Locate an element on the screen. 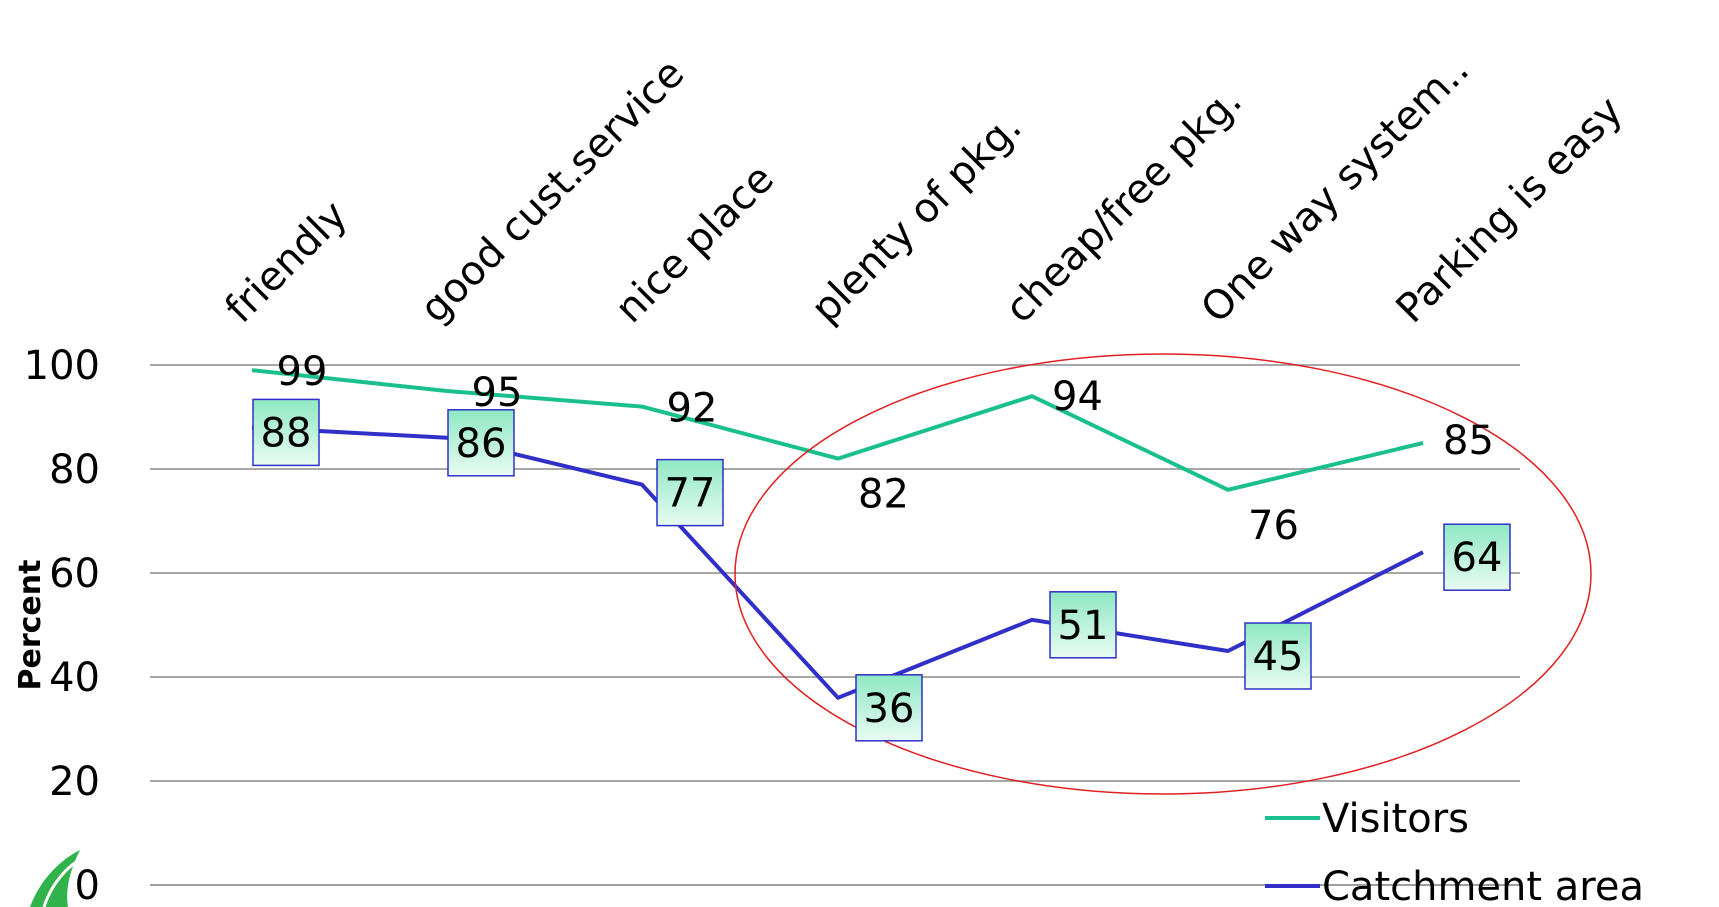 The image size is (1719, 907). data-label: 51 is located at coordinates (1083, 626).